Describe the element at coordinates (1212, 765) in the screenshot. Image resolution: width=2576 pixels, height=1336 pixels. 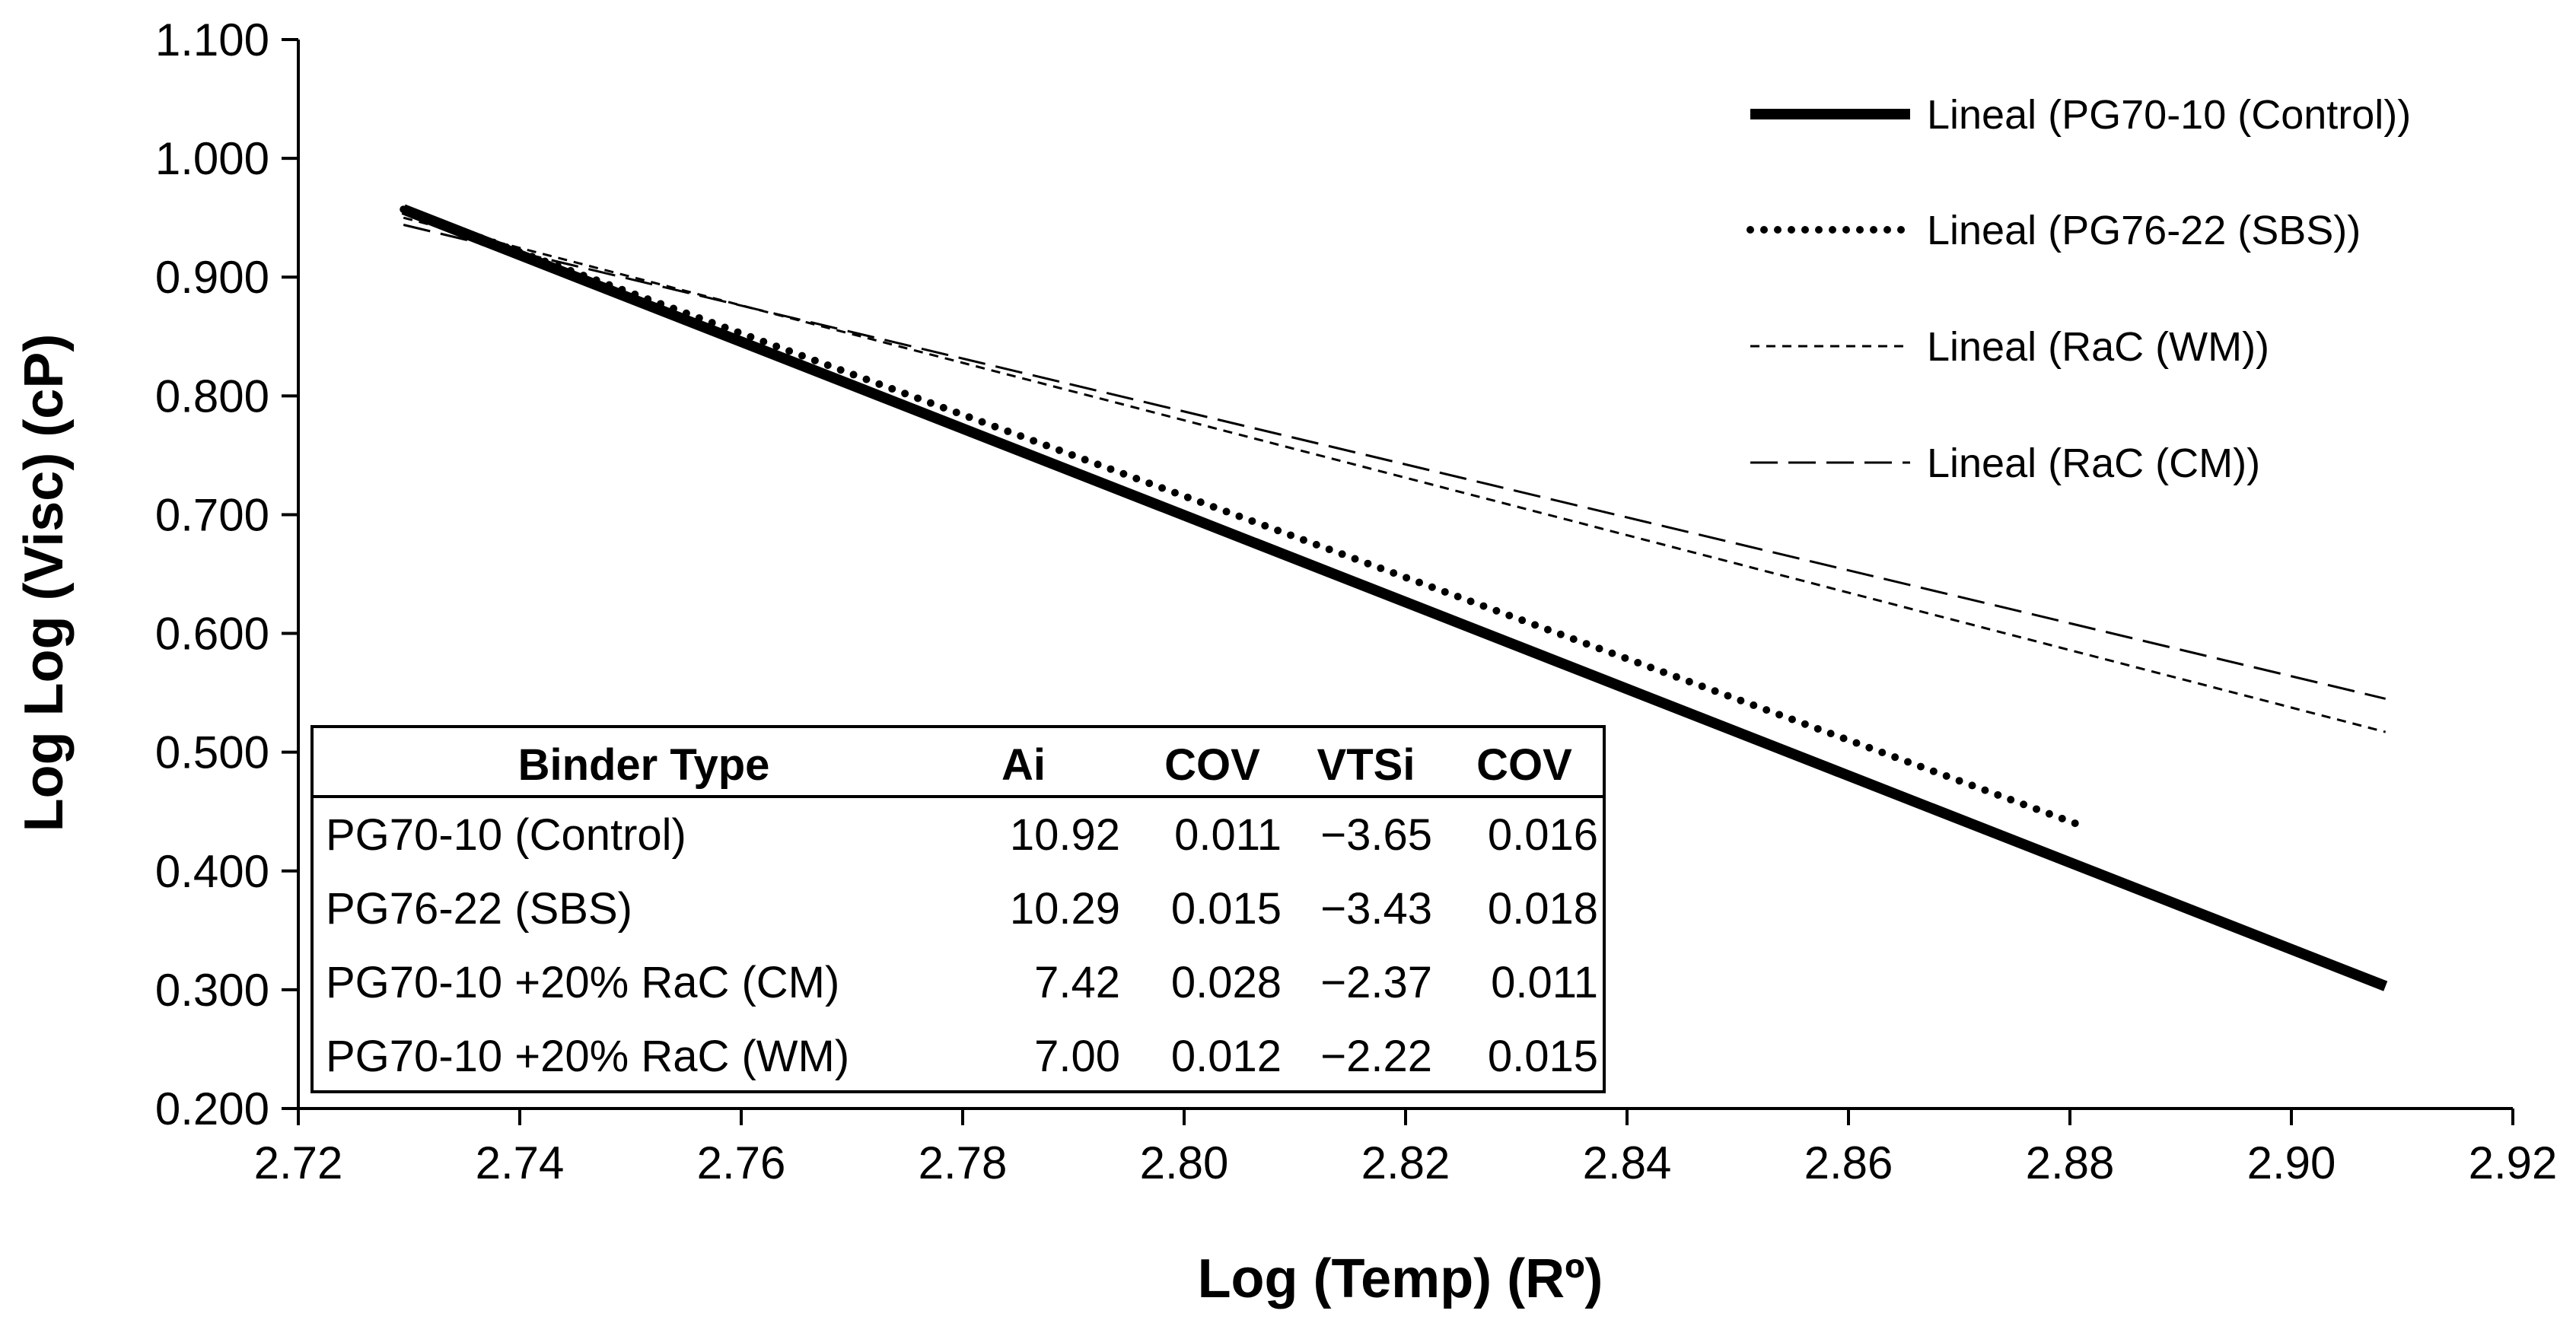
I see `table-header-cov: COV` at that location.